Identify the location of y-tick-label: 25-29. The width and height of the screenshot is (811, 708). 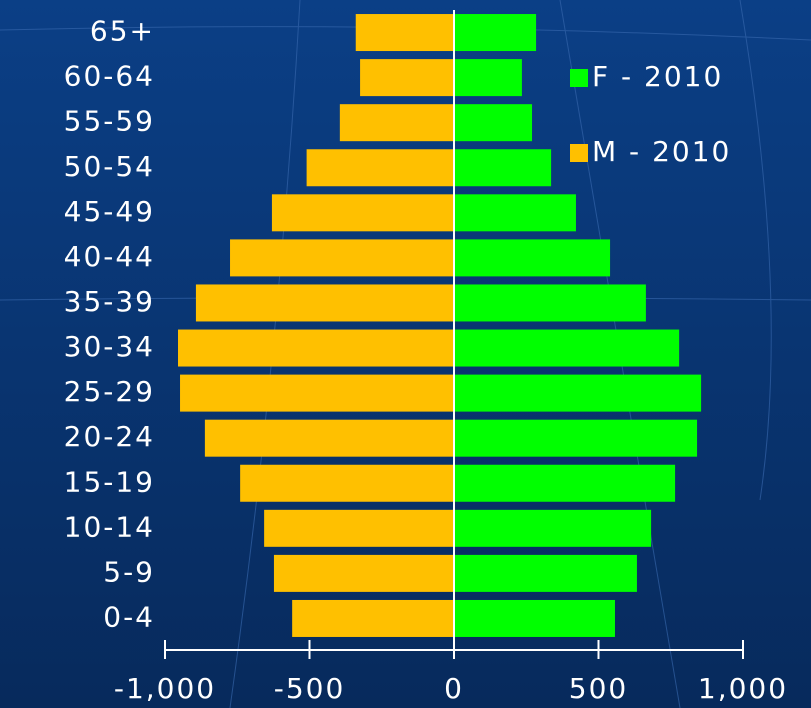
(109, 391).